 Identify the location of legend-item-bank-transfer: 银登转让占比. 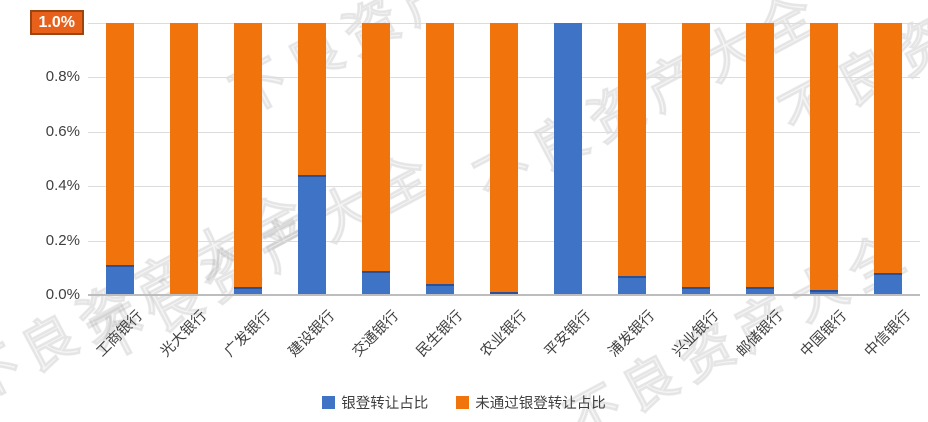
(375, 402).